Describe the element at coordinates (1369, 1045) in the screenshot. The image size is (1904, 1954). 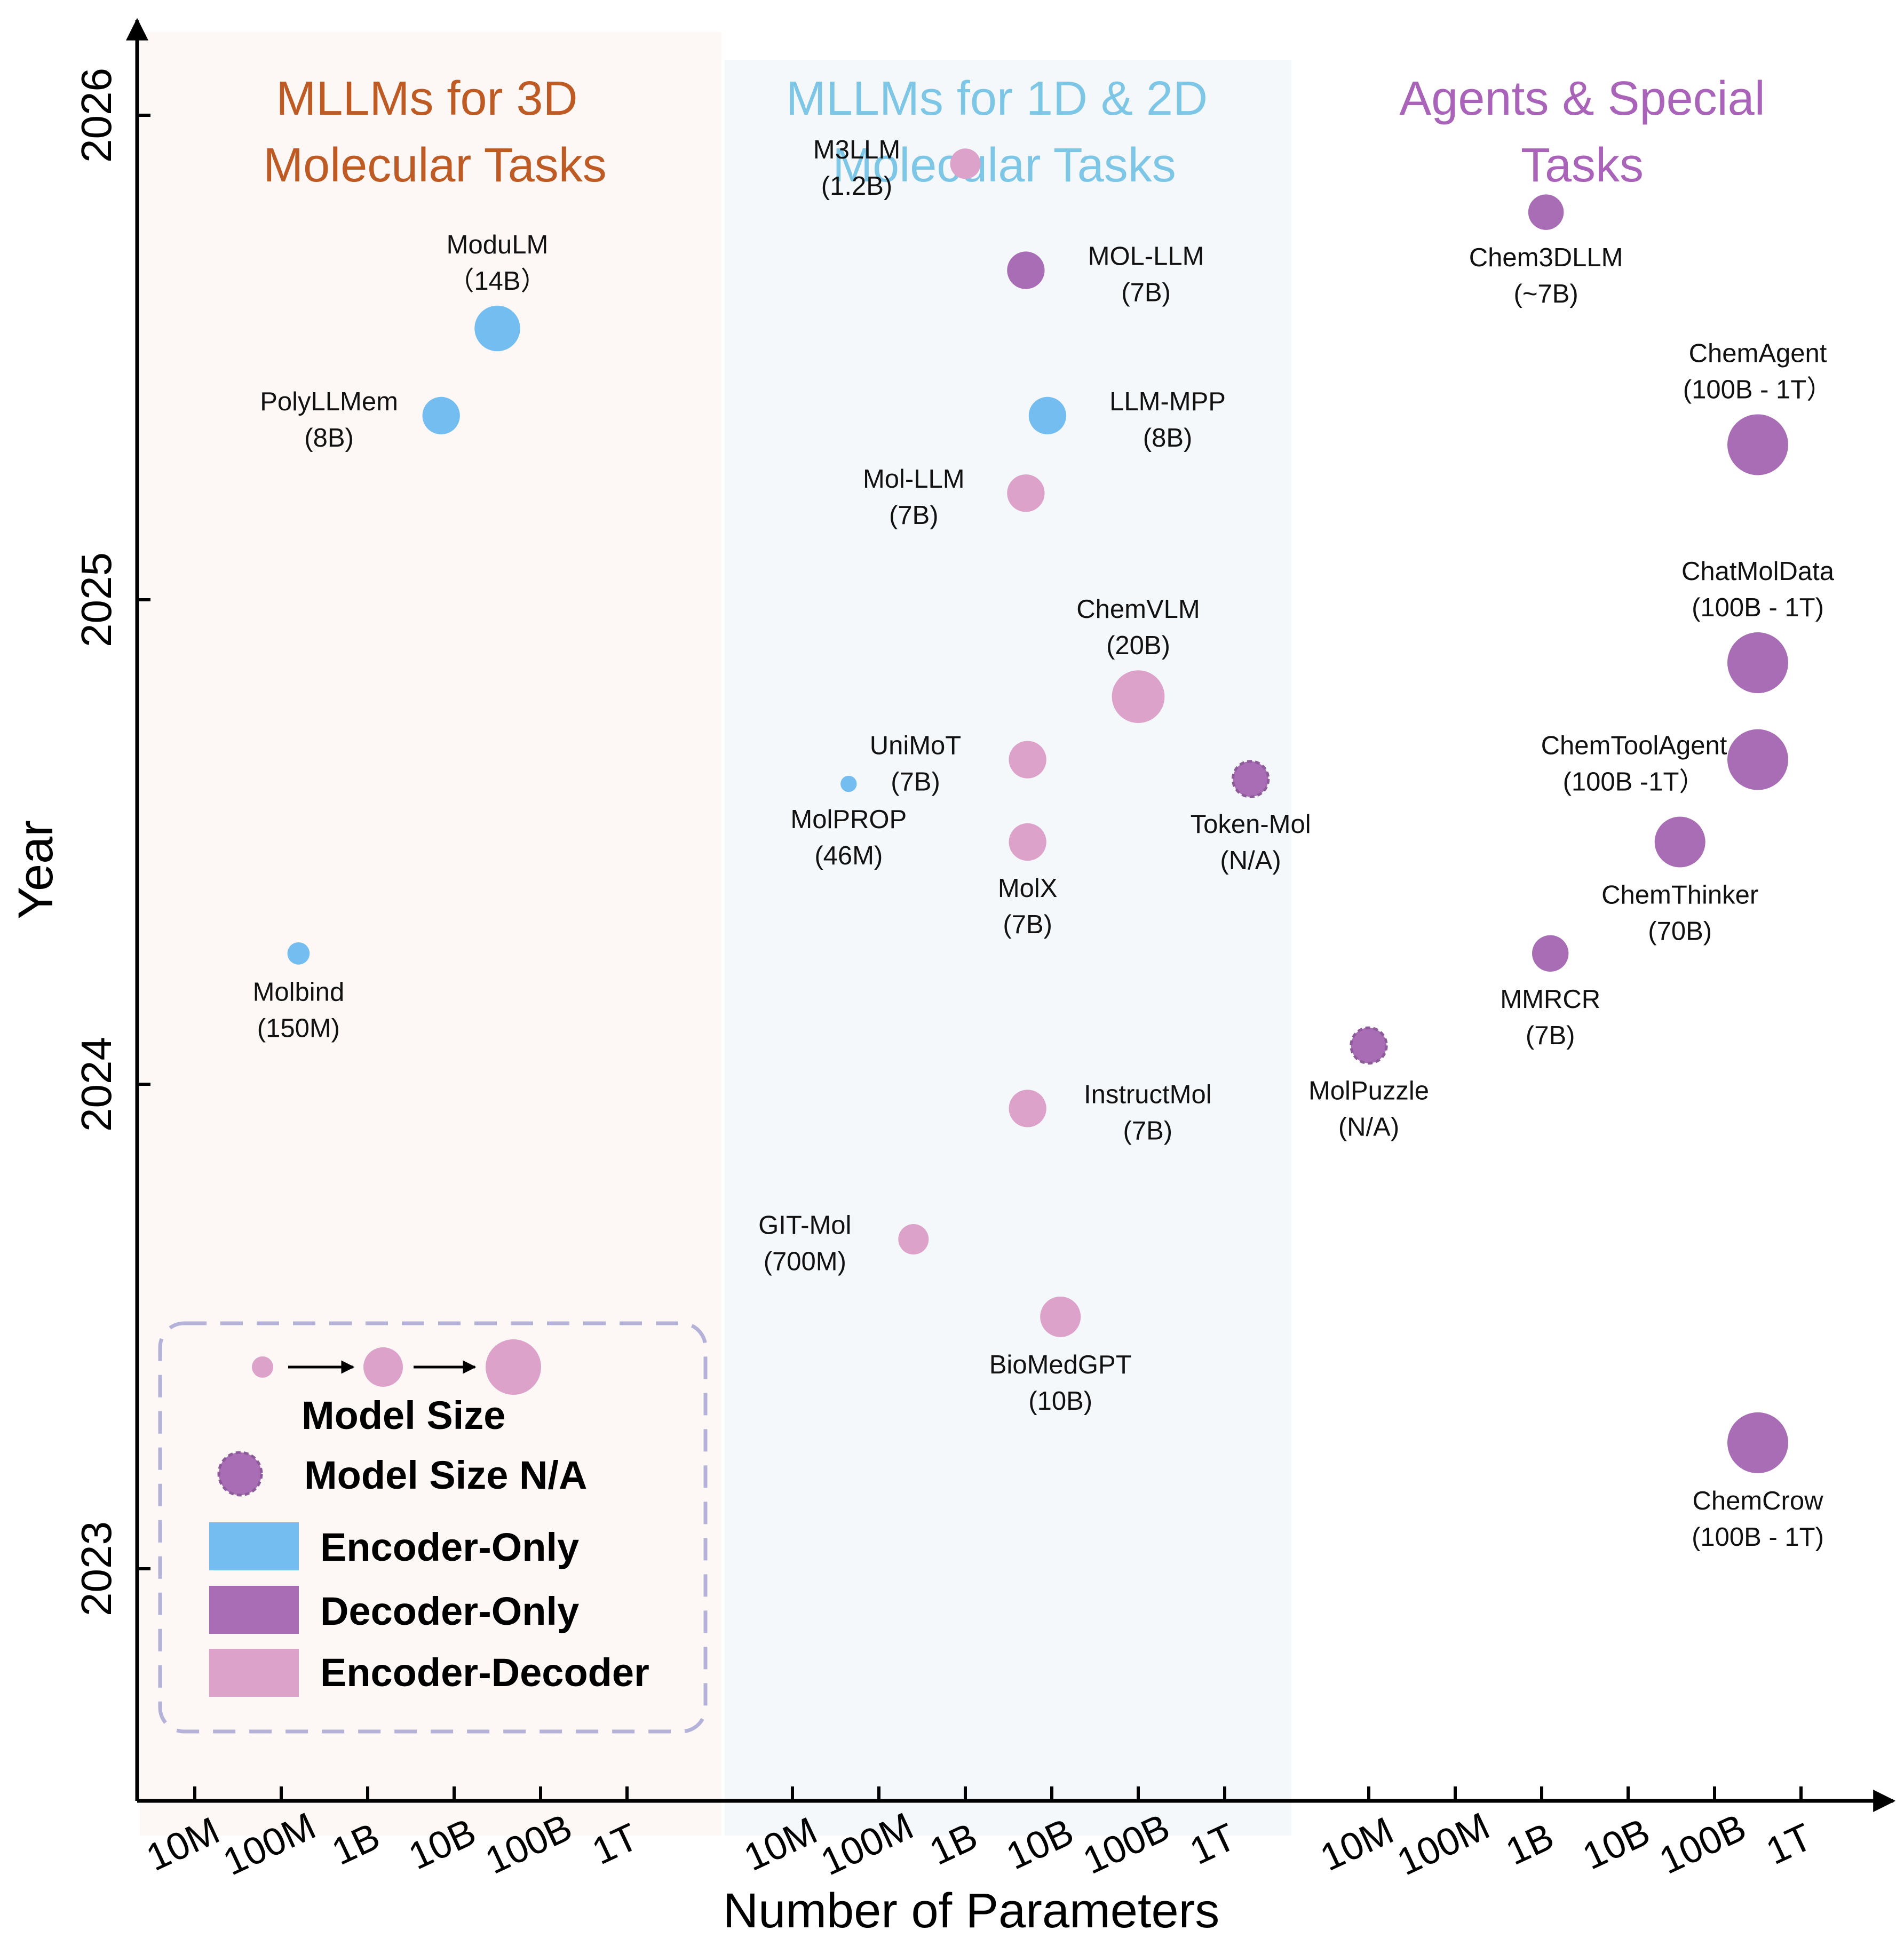
I see `point-molpuzzle` at that location.